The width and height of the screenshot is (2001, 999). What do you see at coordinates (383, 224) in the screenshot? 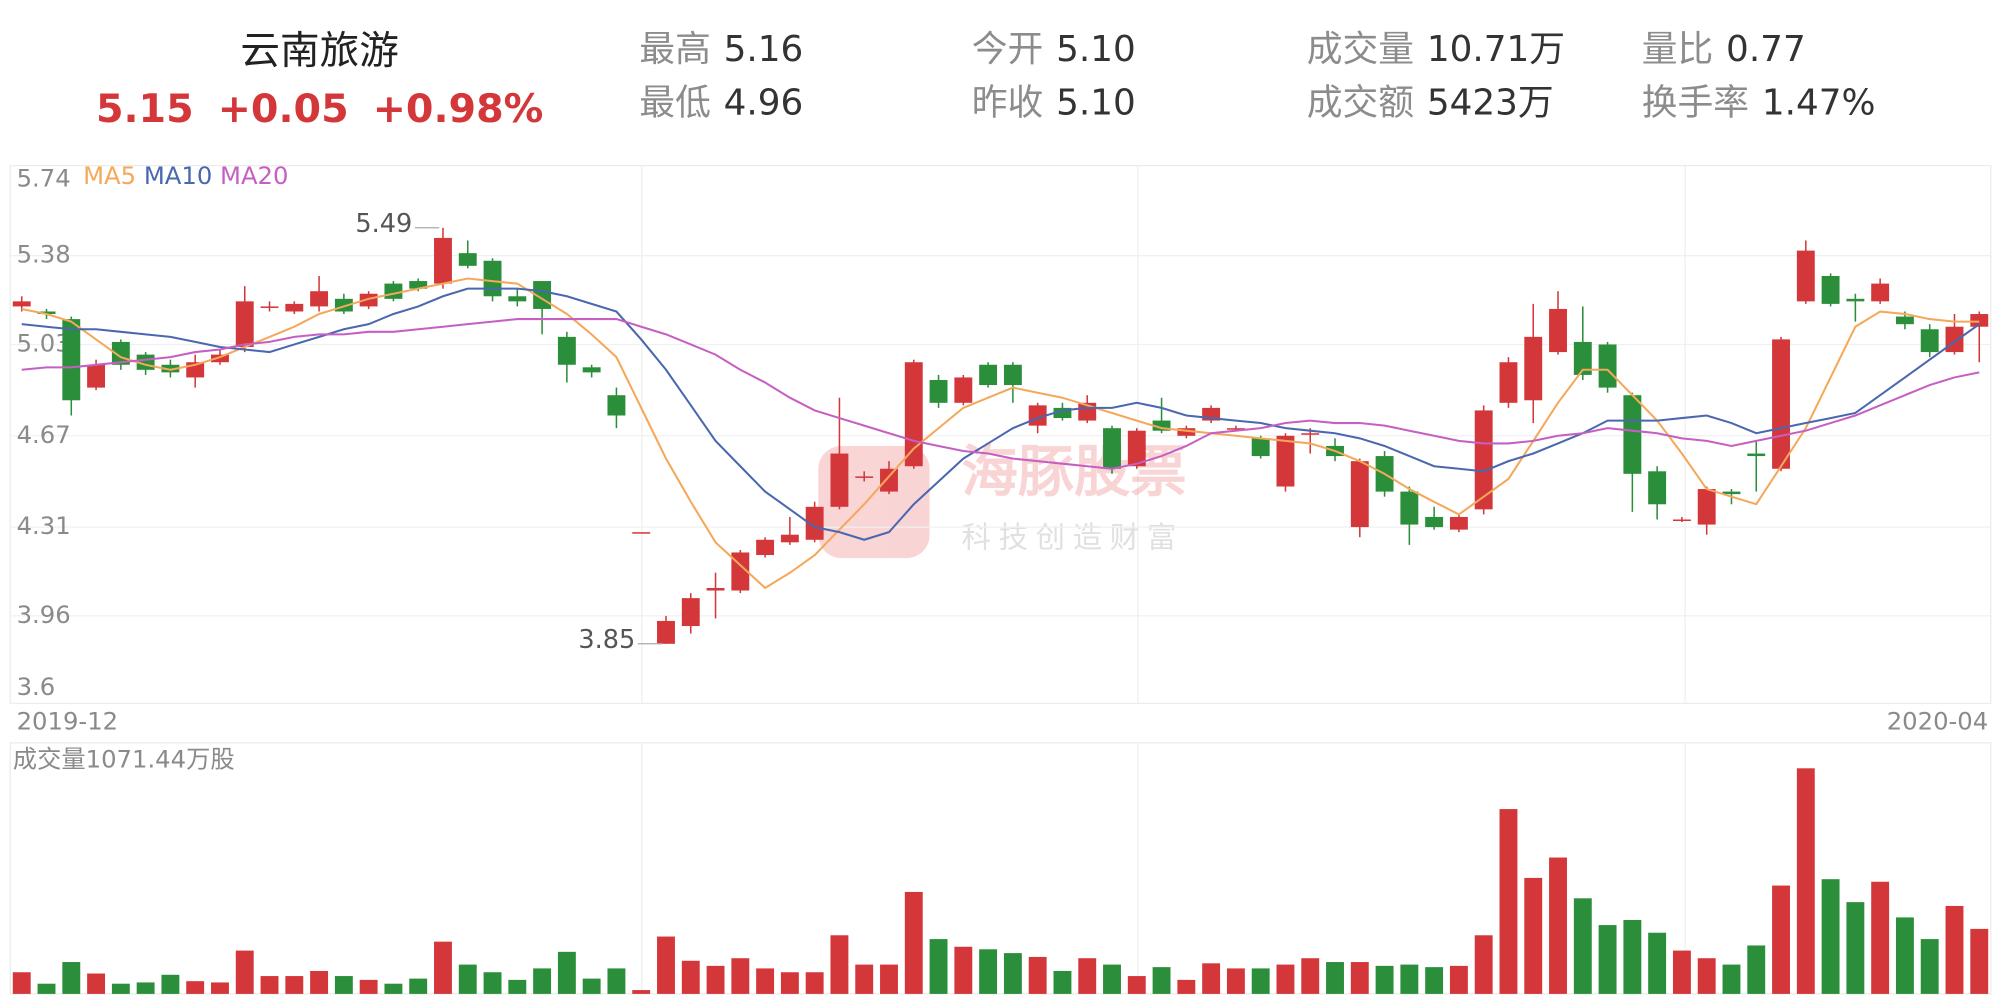
I see `annotation-label: 5.49` at bounding box center [383, 224].